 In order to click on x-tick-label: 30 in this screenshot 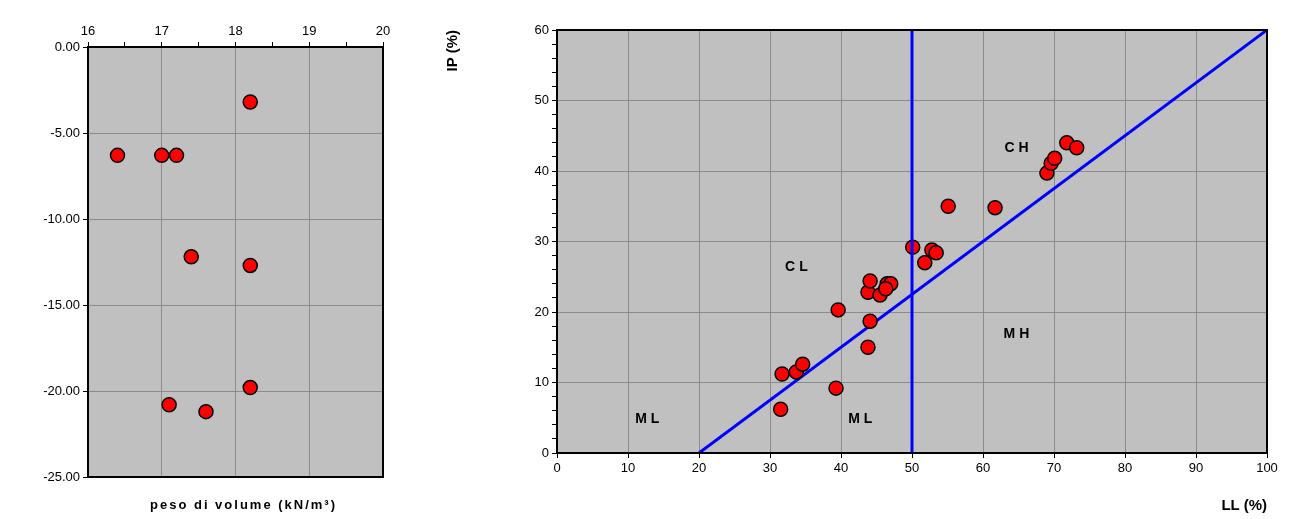, I will do `click(770, 468)`.